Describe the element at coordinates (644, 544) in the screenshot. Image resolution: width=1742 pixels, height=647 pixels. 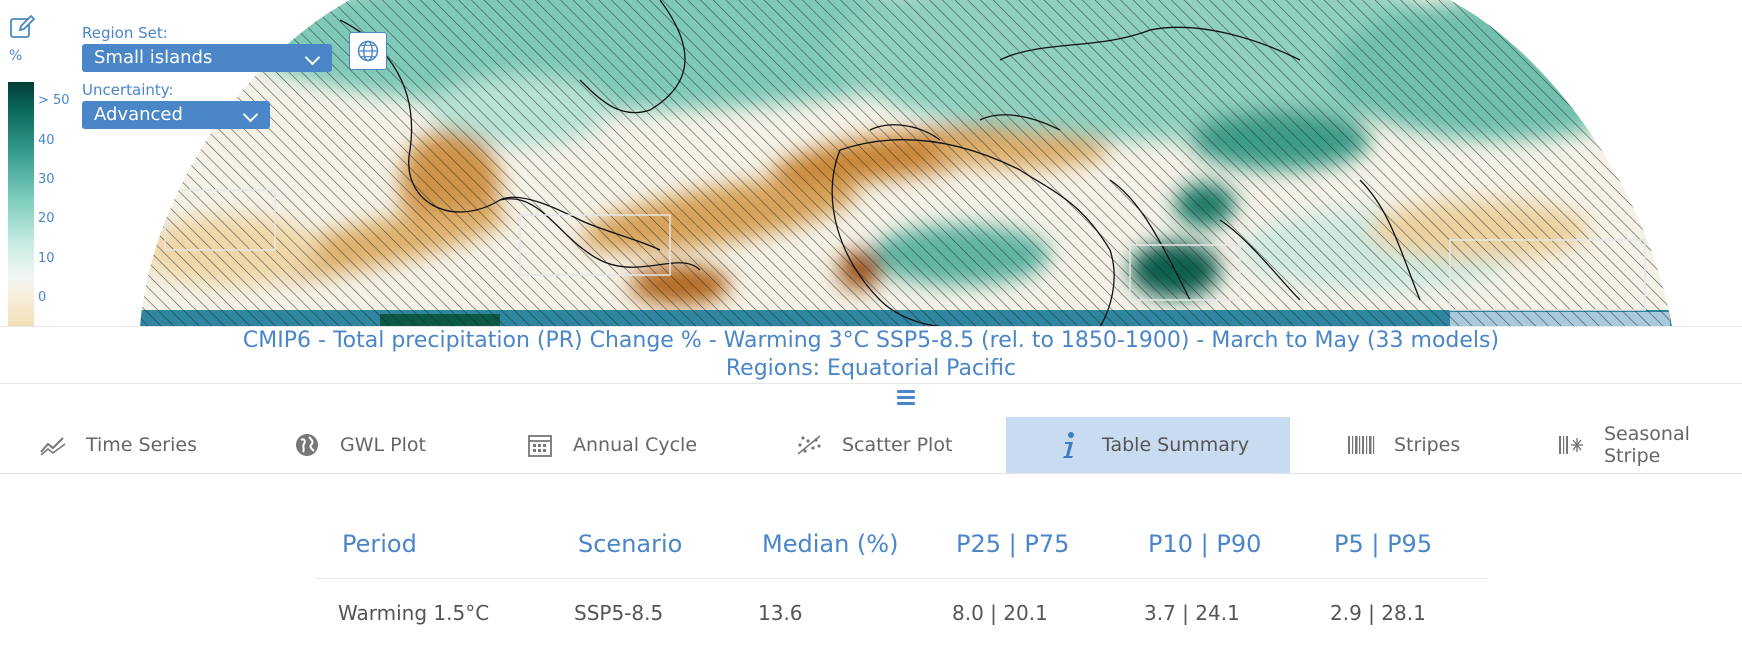
I see `column-header-scenario: Scenario` at that location.